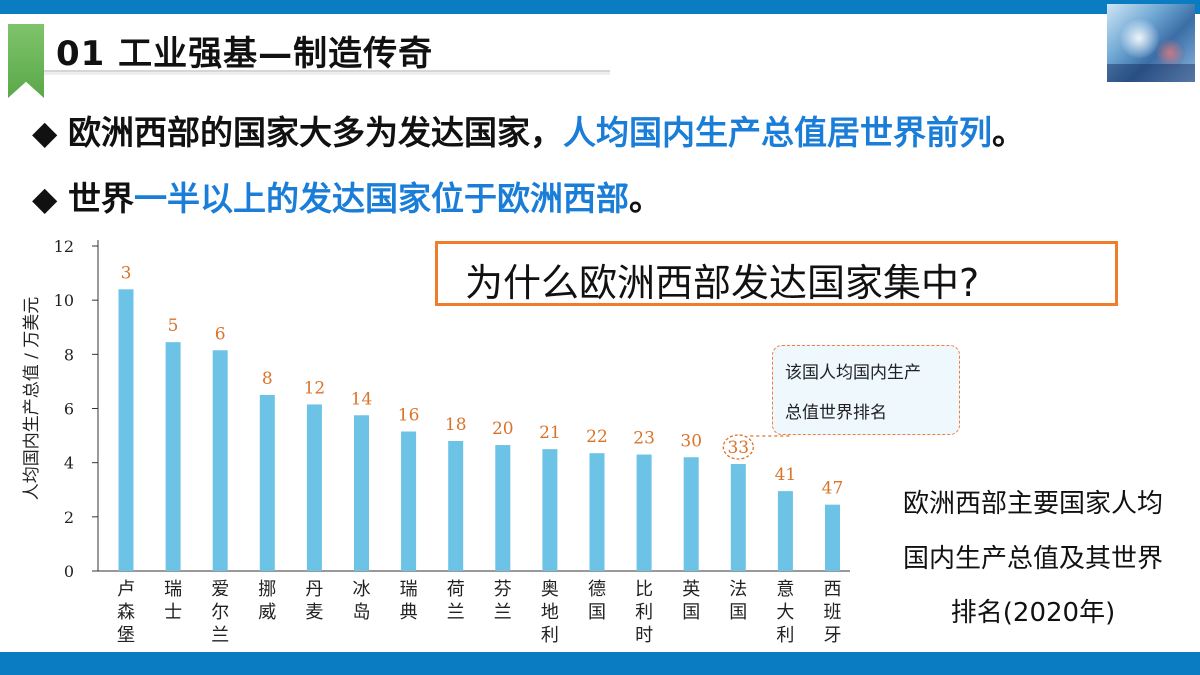  What do you see at coordinates (550, 612) in the screenshot?
I see `x-tick-label-char: 地` at bounding box center [550, 612].